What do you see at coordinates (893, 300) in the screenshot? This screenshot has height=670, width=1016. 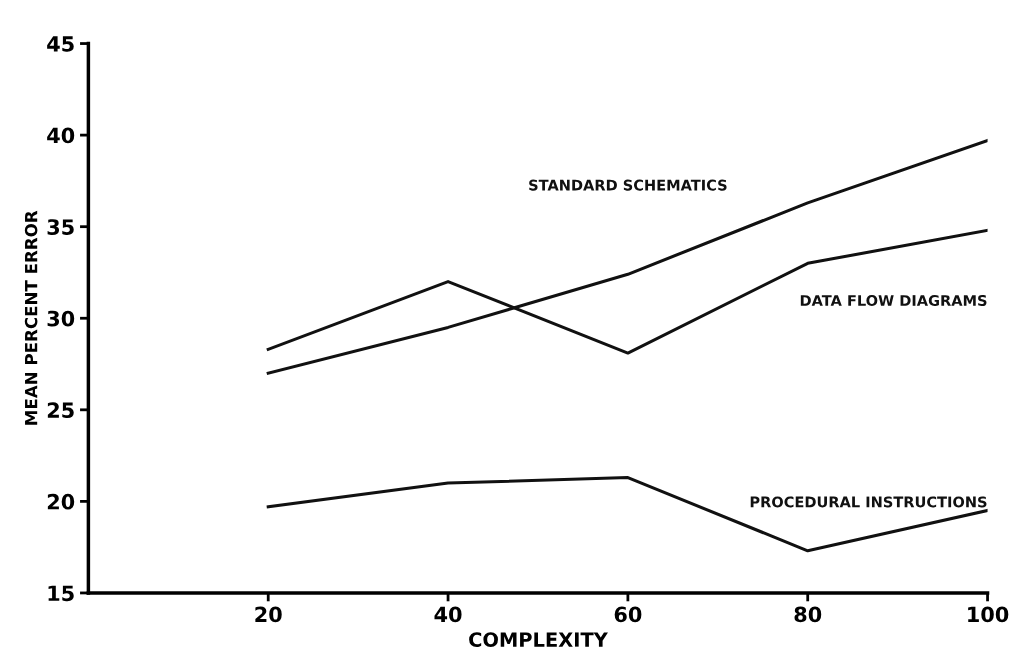 I see `series-label: DATA FLOW DIAGRAMS` at bounding box center [893, 300].